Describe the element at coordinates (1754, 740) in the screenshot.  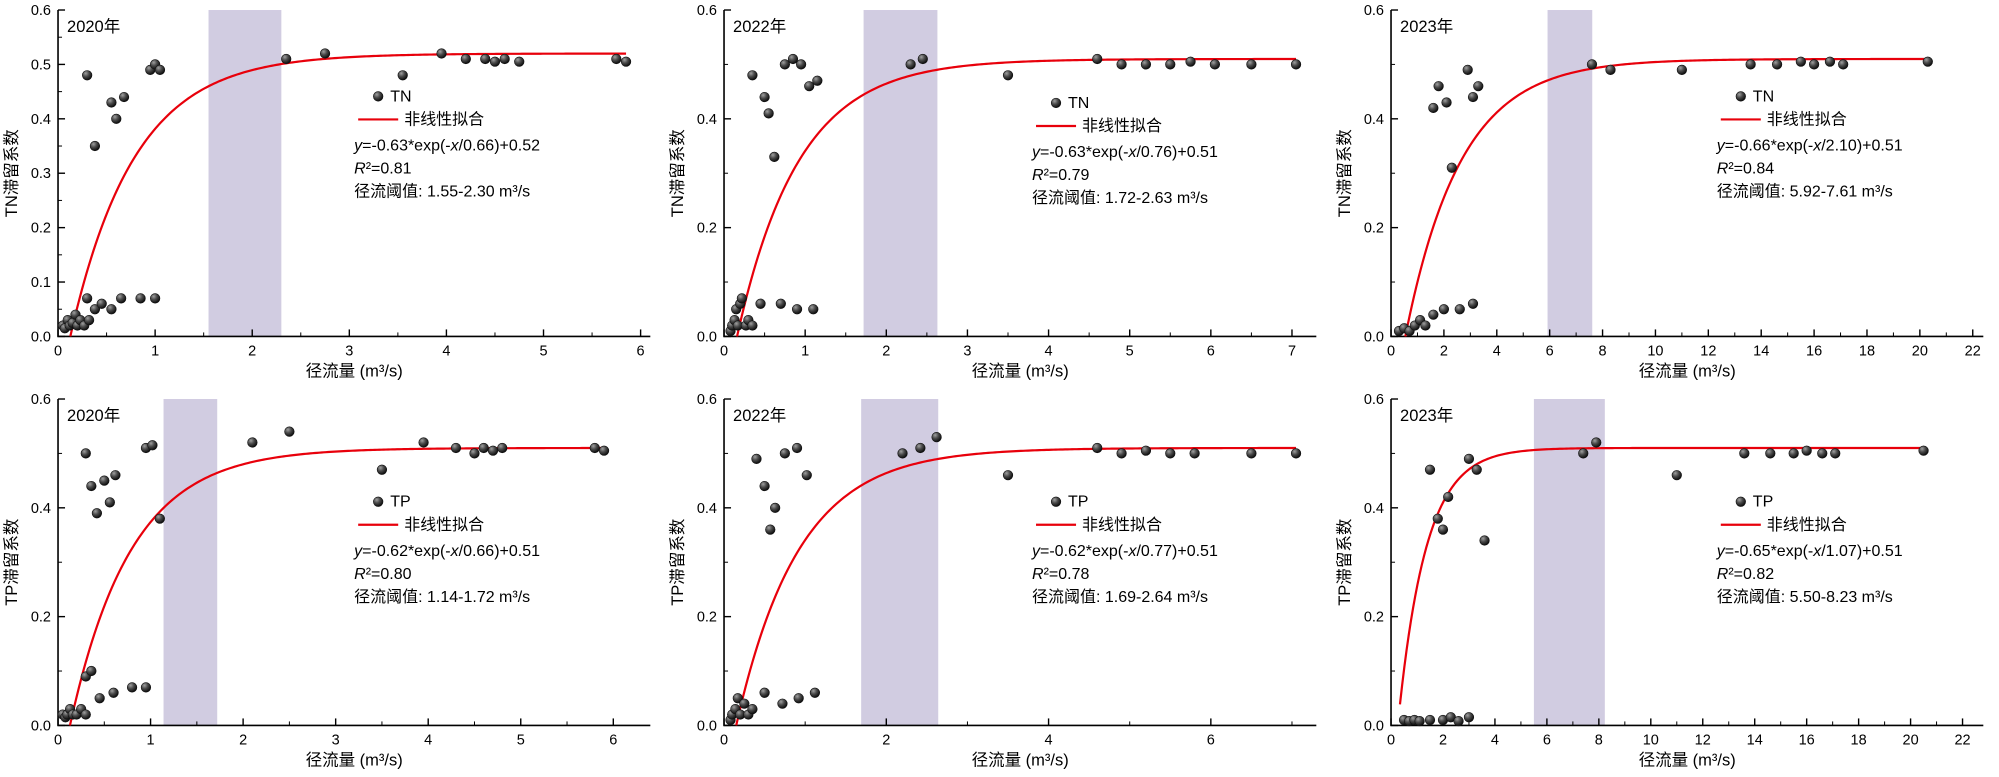
I see `x-tick-label: 14` at that location.